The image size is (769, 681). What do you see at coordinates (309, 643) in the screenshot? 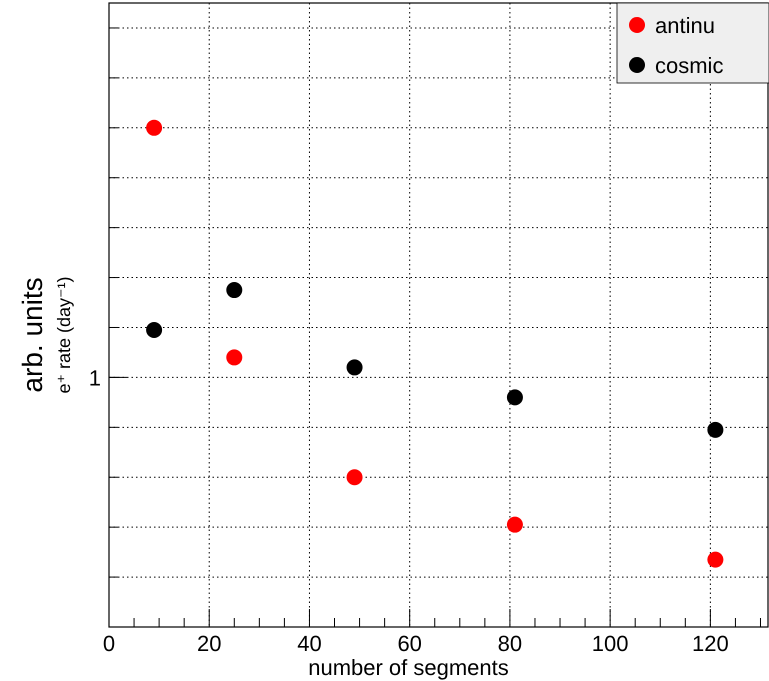
I see `x-tick-label: 40` at bounding box center [309, 643].